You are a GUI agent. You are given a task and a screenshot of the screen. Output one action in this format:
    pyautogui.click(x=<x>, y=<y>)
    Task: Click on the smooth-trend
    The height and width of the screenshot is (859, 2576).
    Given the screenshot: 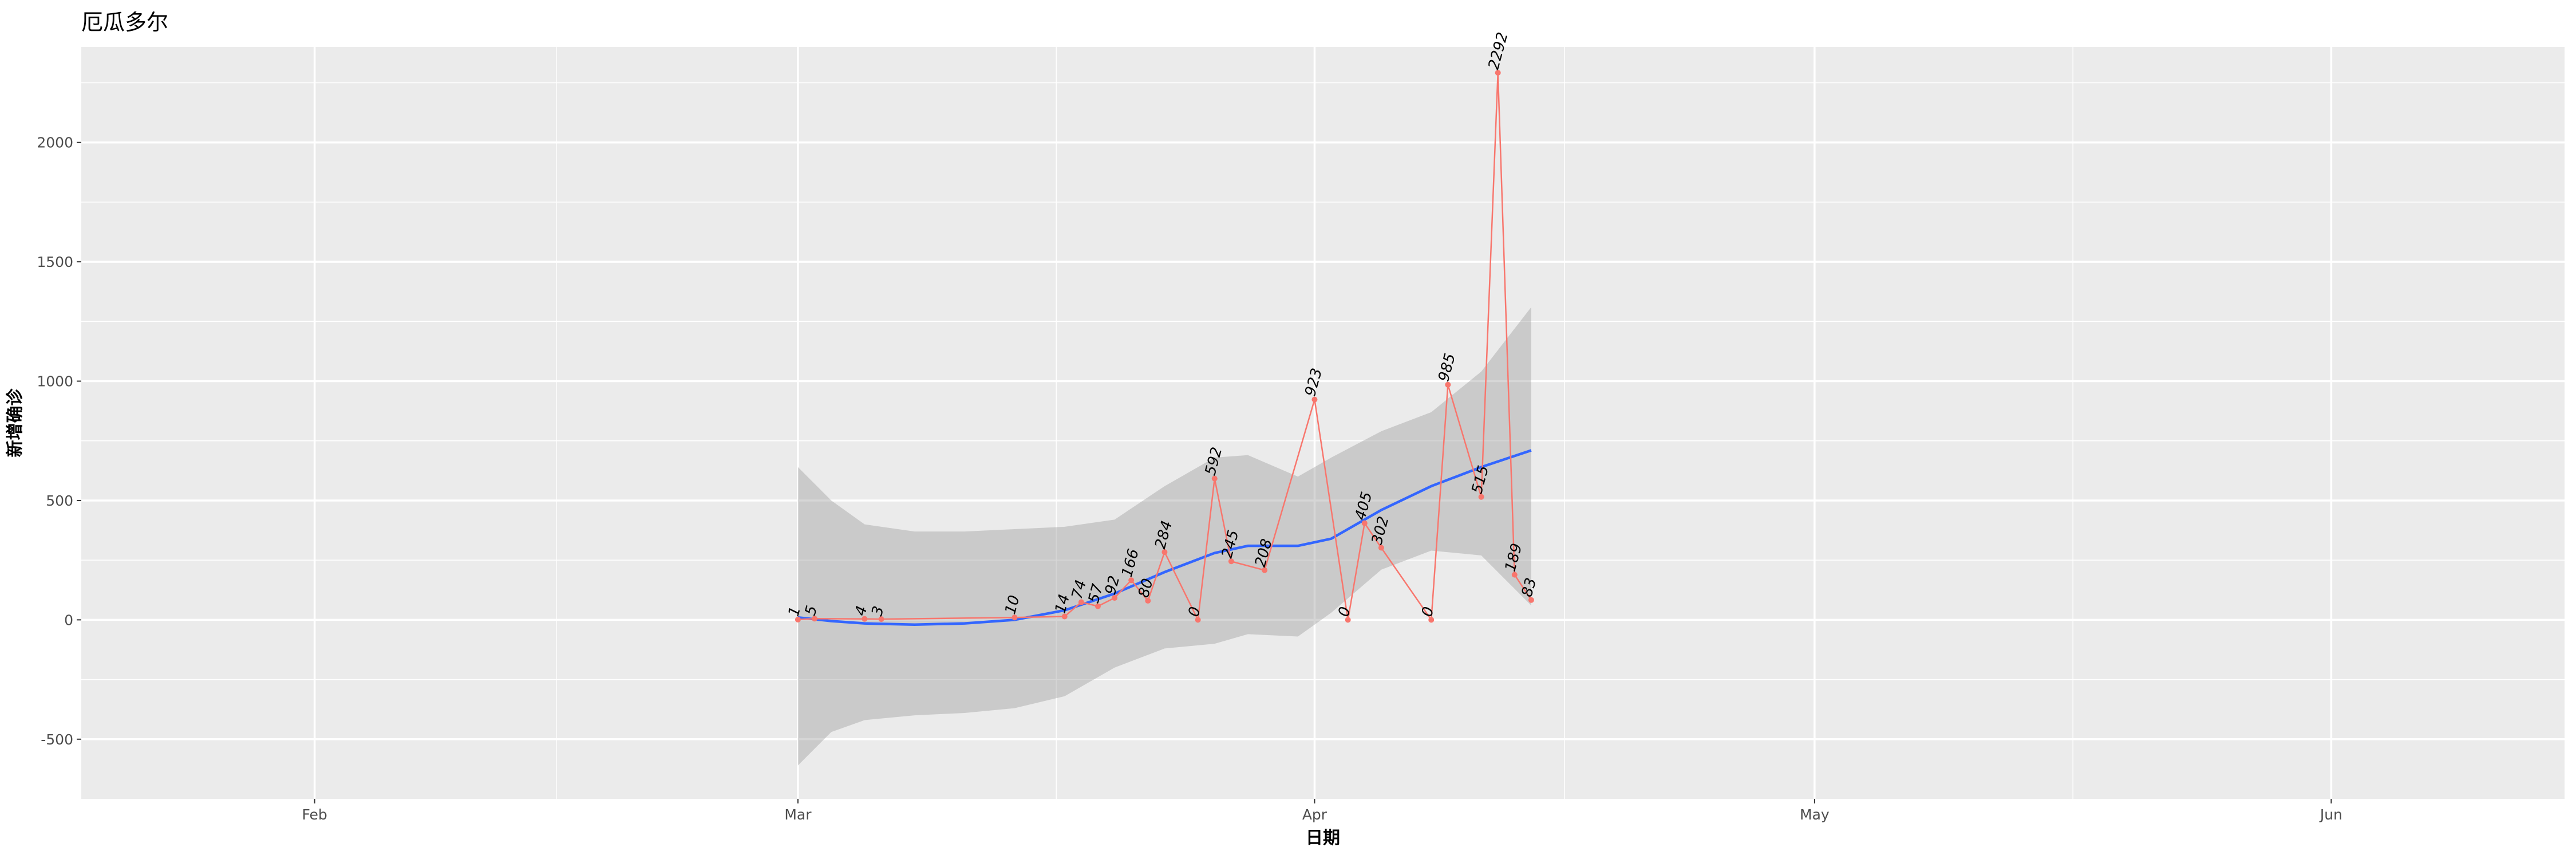 What is the action you would take?
    pyautogui.click(x=1164, y=537)
    